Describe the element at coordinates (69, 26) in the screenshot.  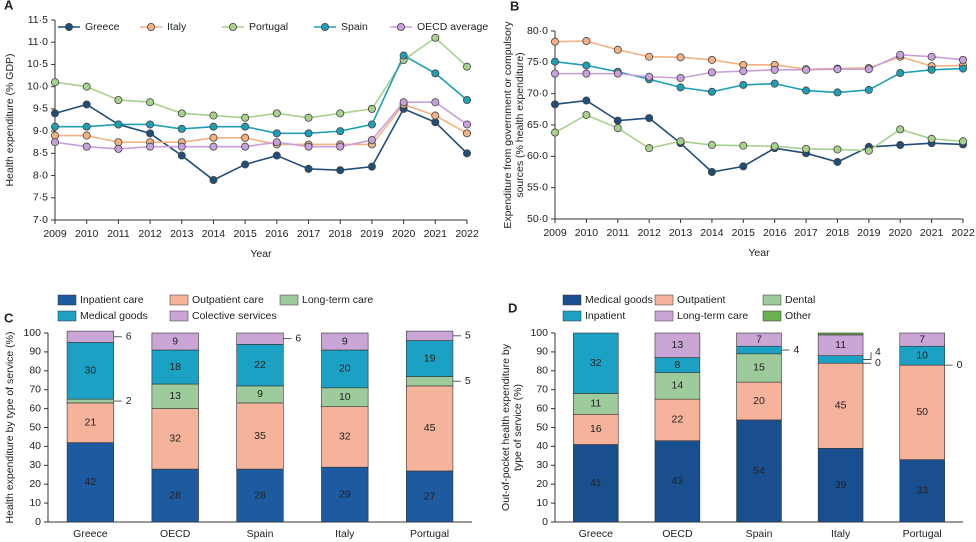
I see `legend-marker` at that location.